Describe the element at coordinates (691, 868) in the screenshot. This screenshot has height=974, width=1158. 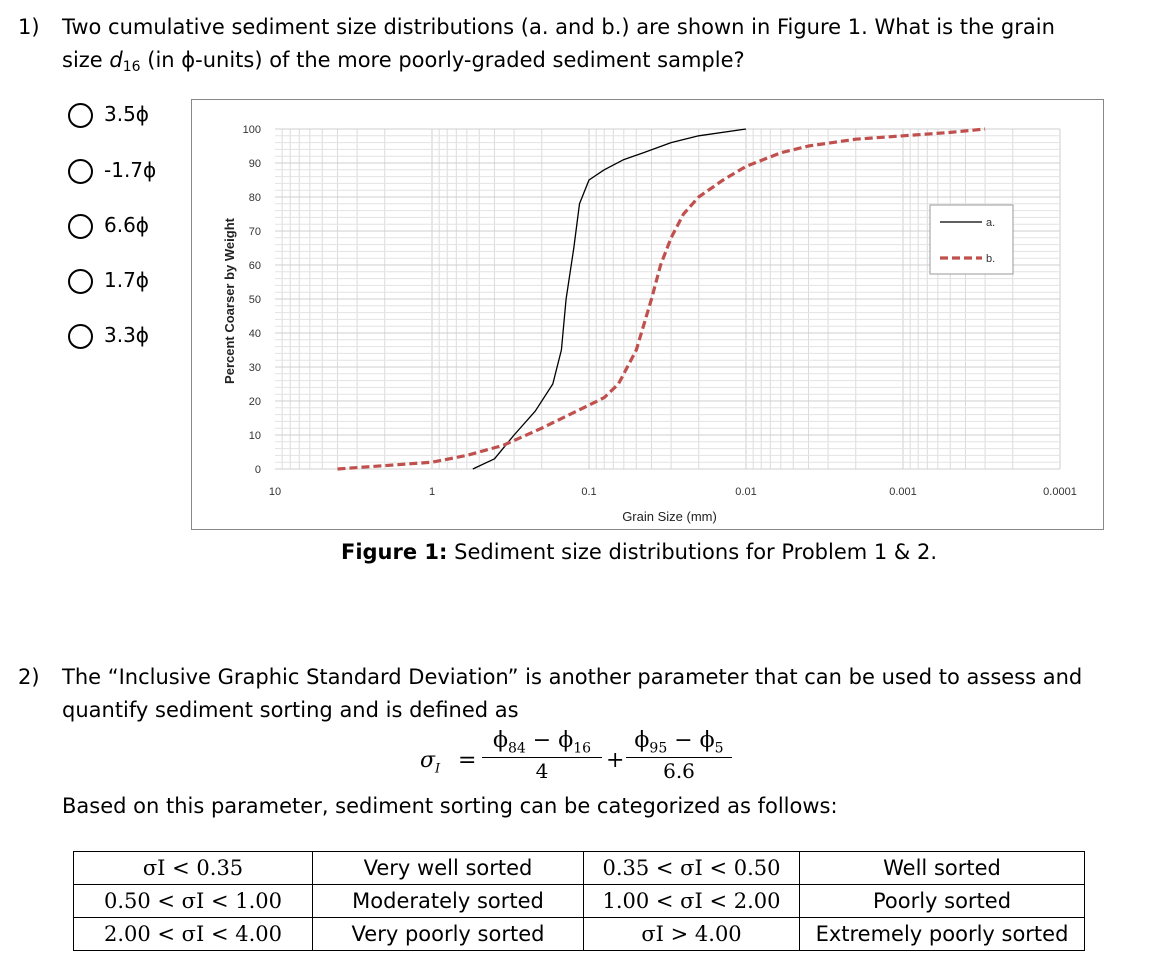
I see `table-cell-range: 0.35 < σI < 0.50` at that location.